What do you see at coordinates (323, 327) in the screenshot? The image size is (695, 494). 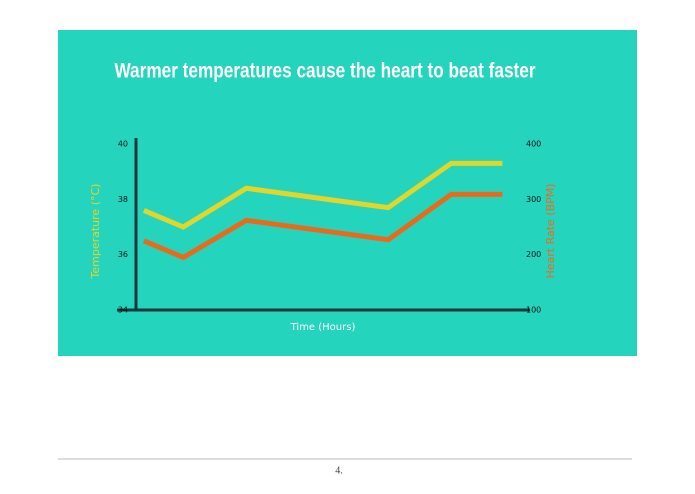 I see `x-axis-label: Time (Hours)` at bounding box center [323, 327].